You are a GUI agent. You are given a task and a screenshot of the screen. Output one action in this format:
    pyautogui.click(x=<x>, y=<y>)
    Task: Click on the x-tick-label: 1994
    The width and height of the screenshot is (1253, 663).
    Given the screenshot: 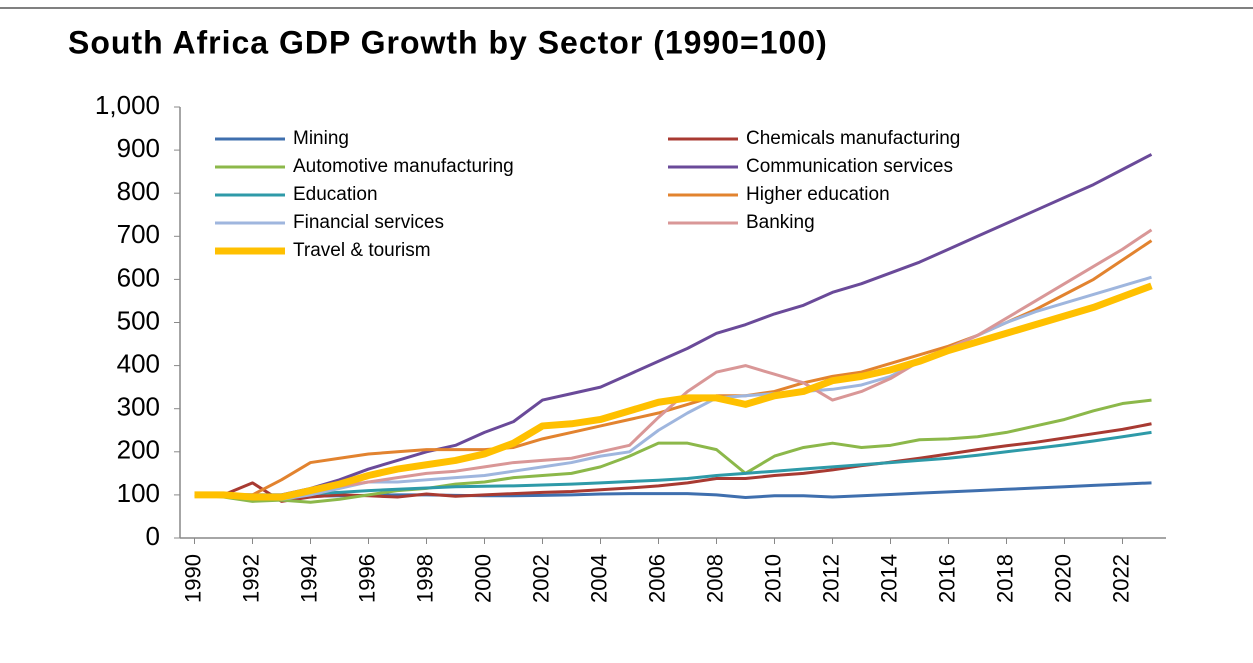 What is the action you would take?
    pyautogui.click(x=308, y=578)
    